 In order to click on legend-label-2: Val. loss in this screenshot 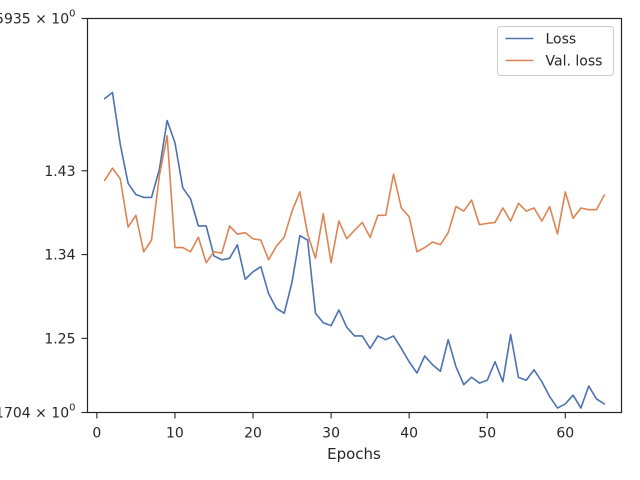, I will do `click(574, 62)`.